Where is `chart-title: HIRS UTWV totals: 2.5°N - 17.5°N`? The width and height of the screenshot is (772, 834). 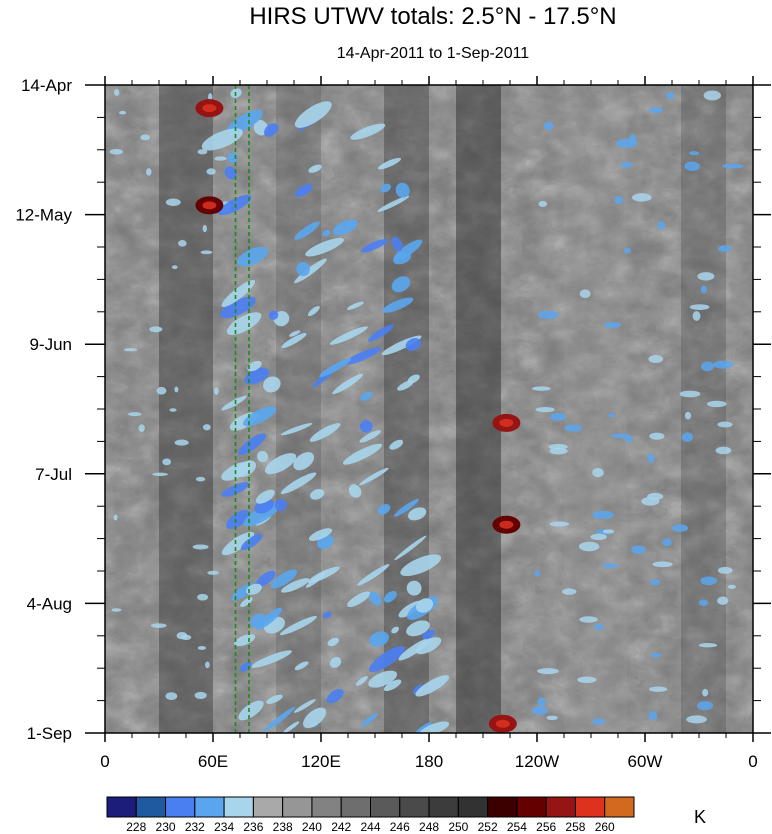
chart-title: HIRS UTWV totals: 2.5°N - 17.5°N is located at coordinates (432, 16).